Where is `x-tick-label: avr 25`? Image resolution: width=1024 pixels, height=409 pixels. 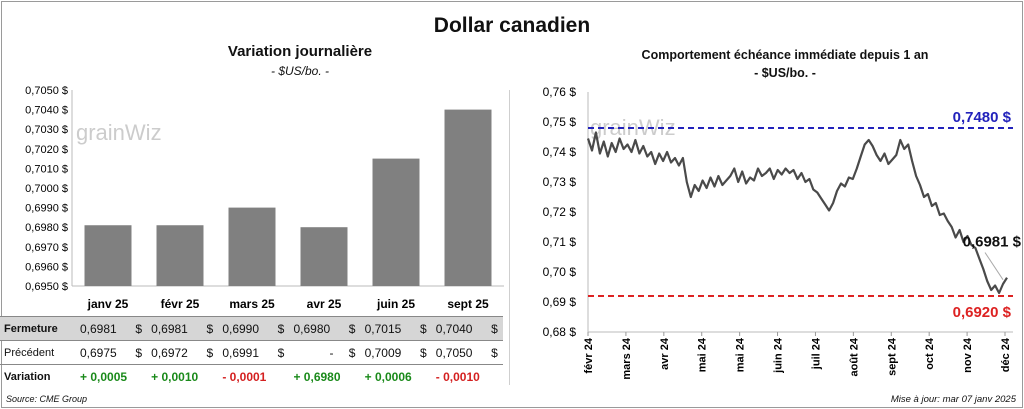 x-tick-label: avr 25 is located at coordinates (324, 304).